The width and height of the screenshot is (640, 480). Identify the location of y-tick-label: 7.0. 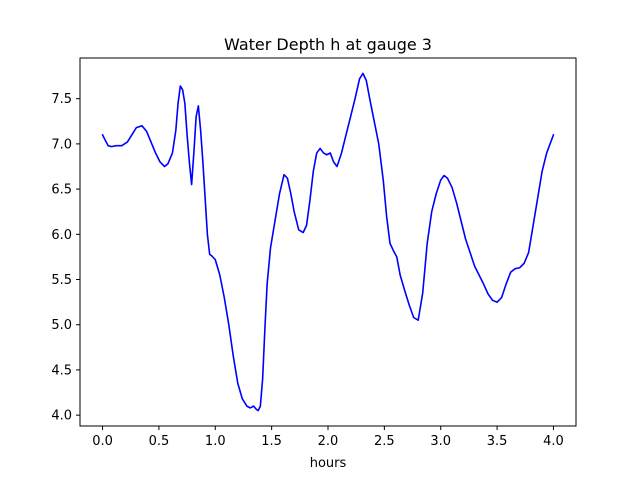
(61, 144).